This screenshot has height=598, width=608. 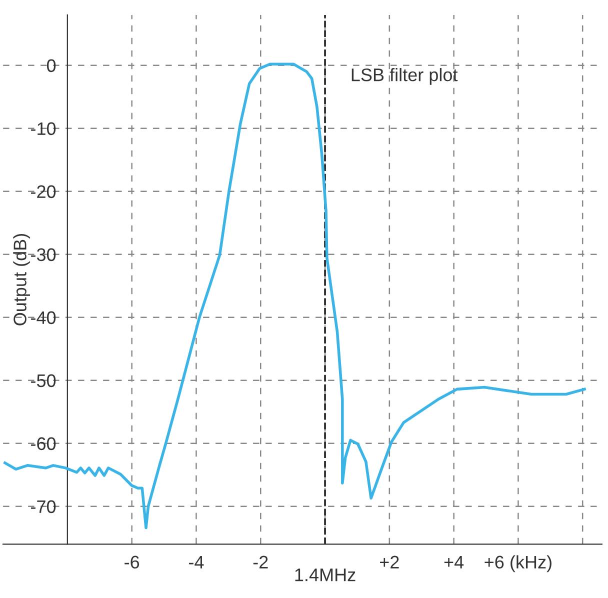 What do you see at coordinates (21, 280) in the screenshot?
I see `y-axis-title: Output (dB)` at bounding box center [21, 280].